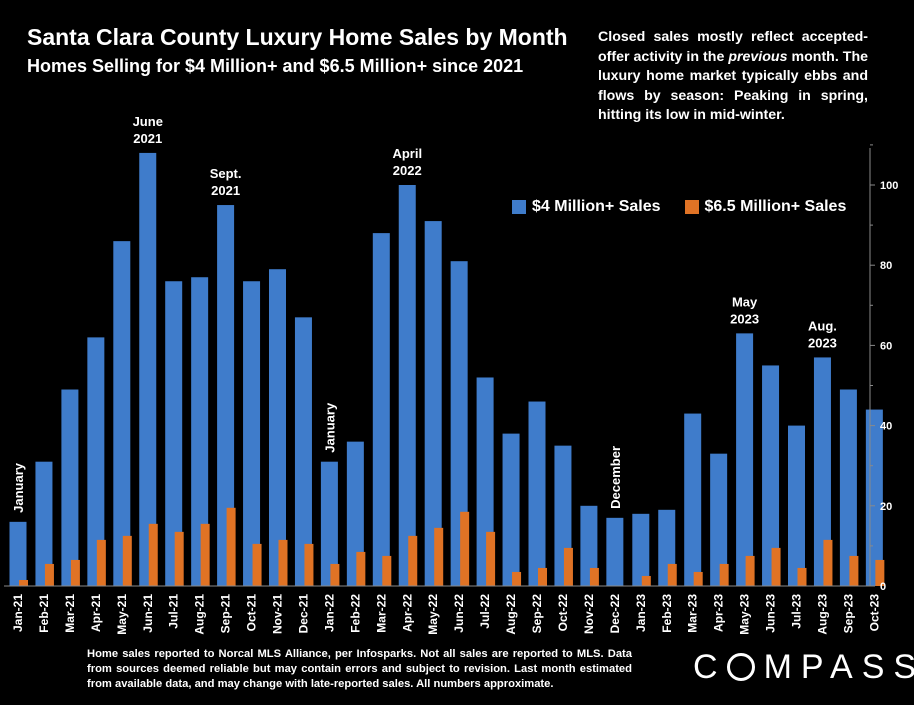  What do you see at coordinates (691, 207) in the screenshot?
I see `legend-swatch-6-5m` at bounding box center [691, 207].